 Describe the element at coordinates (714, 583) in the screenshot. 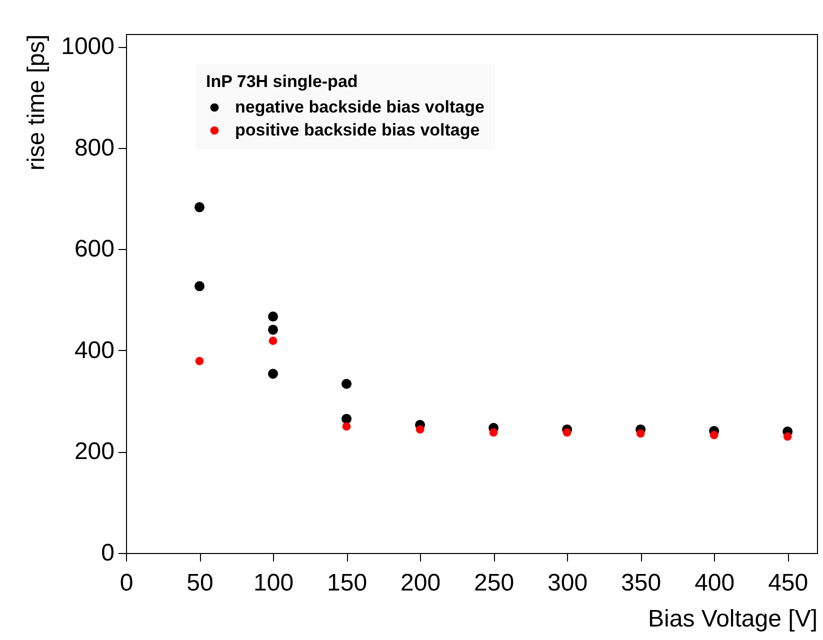

I see `x-tick-label: 400` at that location.